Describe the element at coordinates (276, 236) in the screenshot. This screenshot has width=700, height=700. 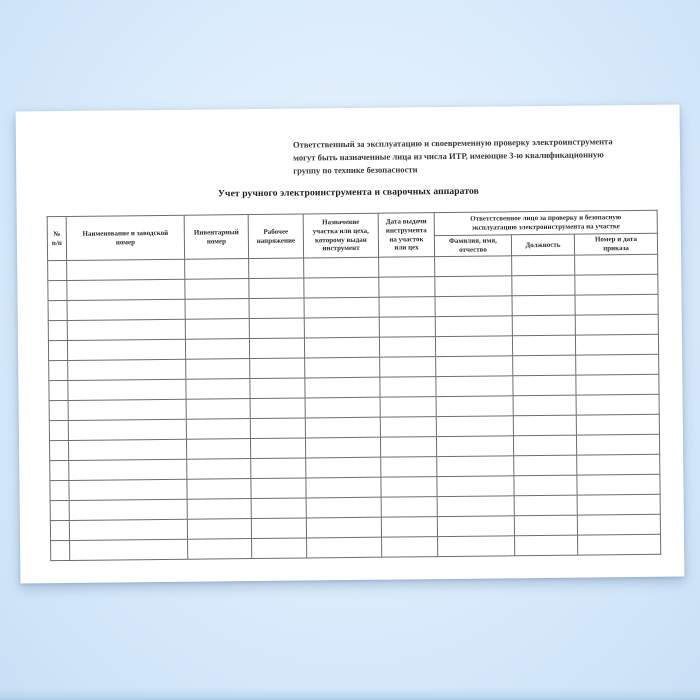
I see `col-header-voltage: Рабочее напряжение` at that location.